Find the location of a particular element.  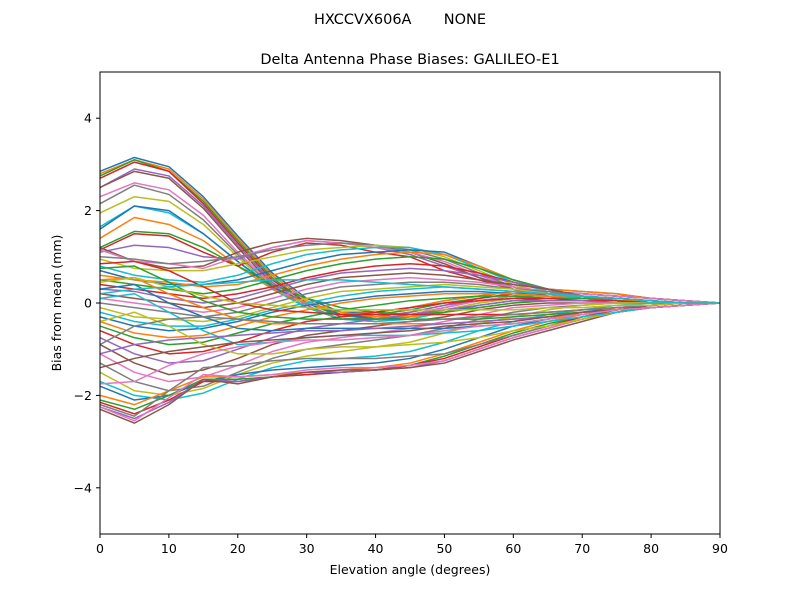

series-line-s60 is located at coordinates (409, 291).